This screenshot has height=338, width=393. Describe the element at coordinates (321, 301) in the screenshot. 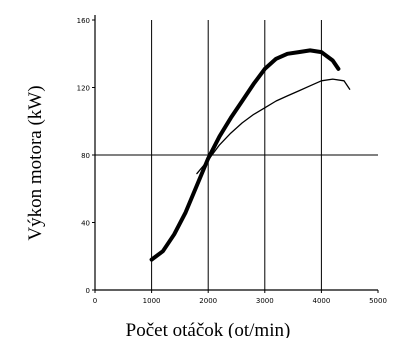

I see `x-tick-label-4000: 4000` at that location.